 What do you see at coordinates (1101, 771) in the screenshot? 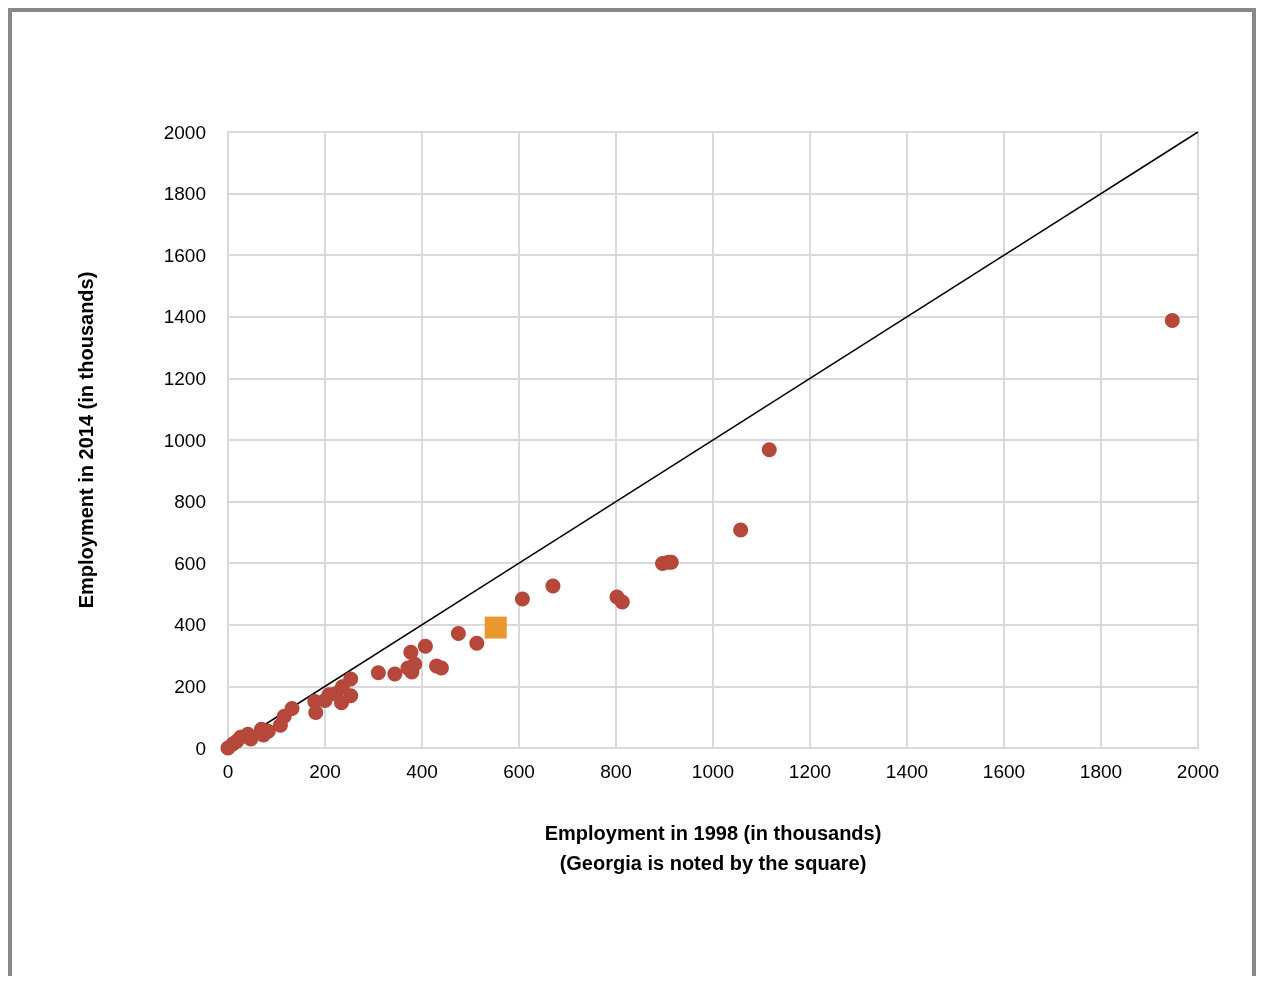
I see `x-tick-label: 1800` at bounding box center [1101, 771].